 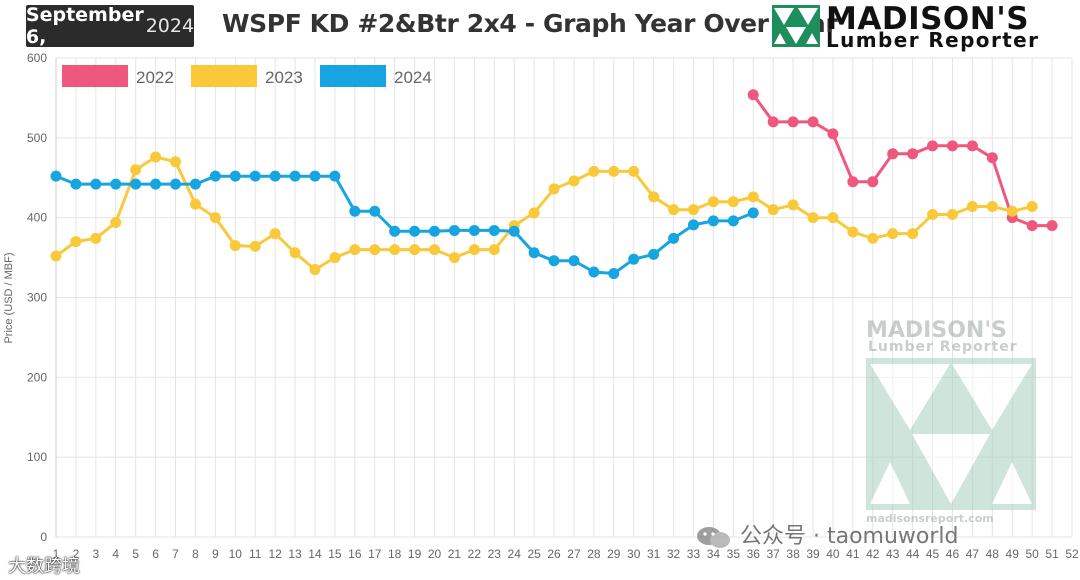 I want to click on legend-item-2024: 2024, so click(x=376, y=76).